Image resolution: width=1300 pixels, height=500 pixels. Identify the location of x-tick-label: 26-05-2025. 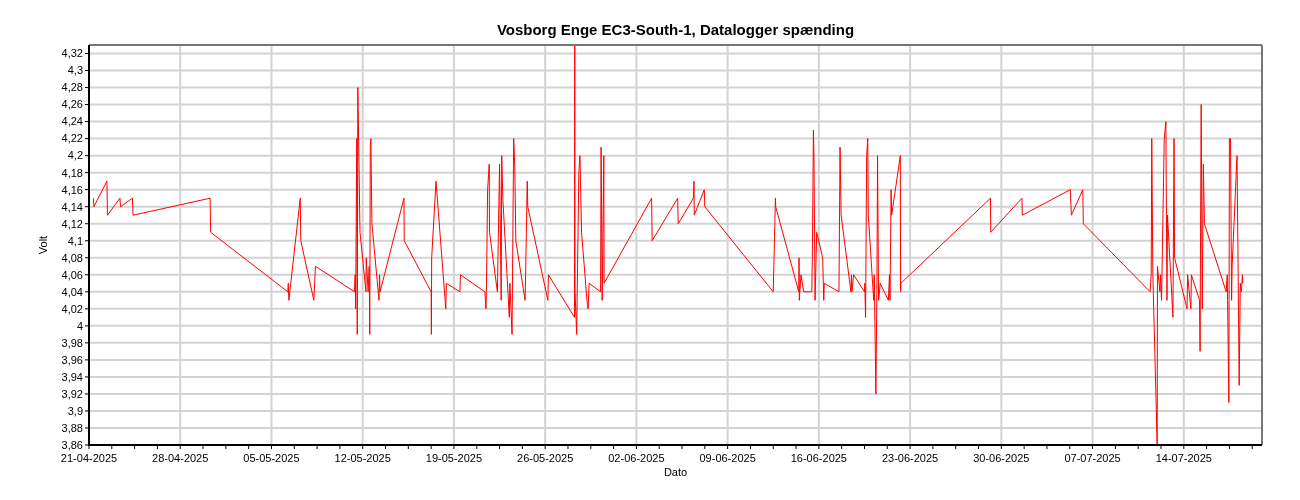
(545, 458).